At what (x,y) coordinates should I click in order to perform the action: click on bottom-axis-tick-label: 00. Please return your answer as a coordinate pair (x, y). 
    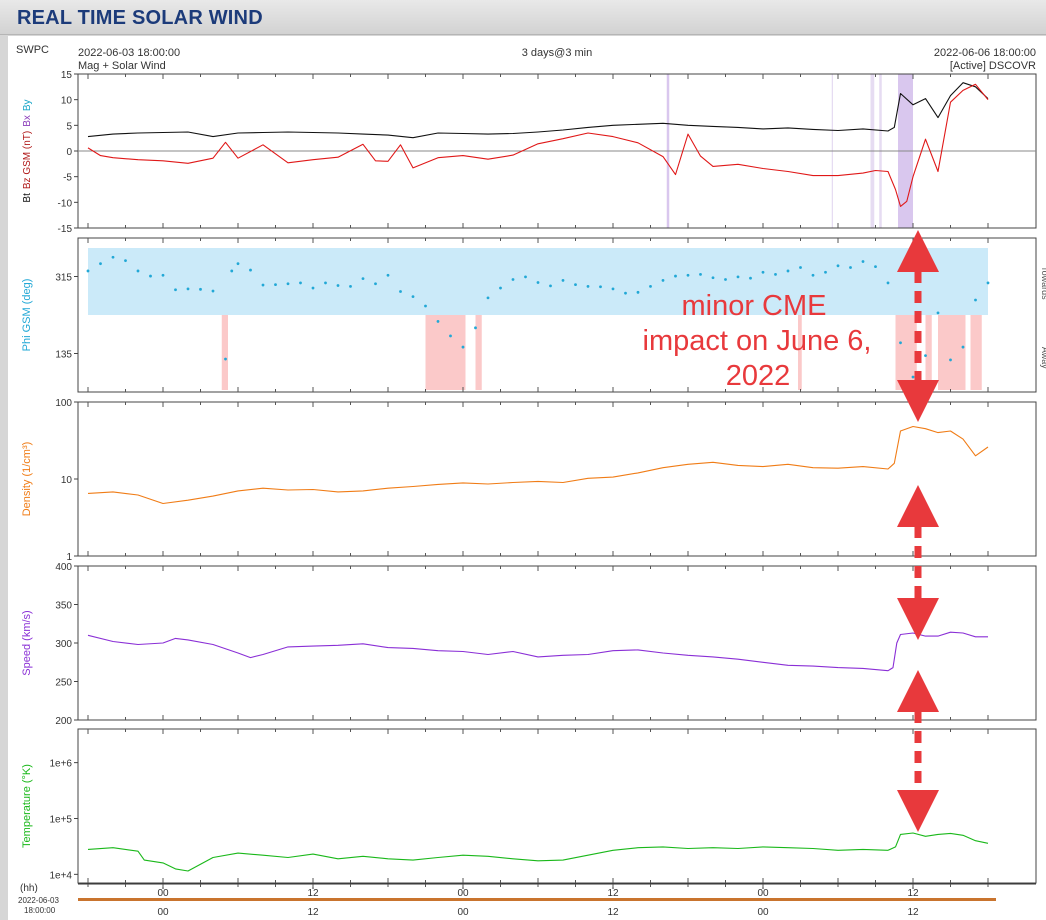
    Looking at the image, I should click on (463, 893).